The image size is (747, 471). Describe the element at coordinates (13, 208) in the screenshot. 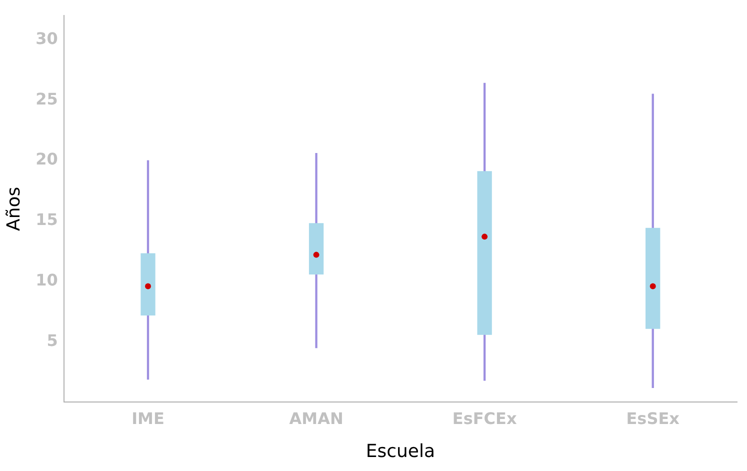

I see `y-axis-title: Años` at that location.